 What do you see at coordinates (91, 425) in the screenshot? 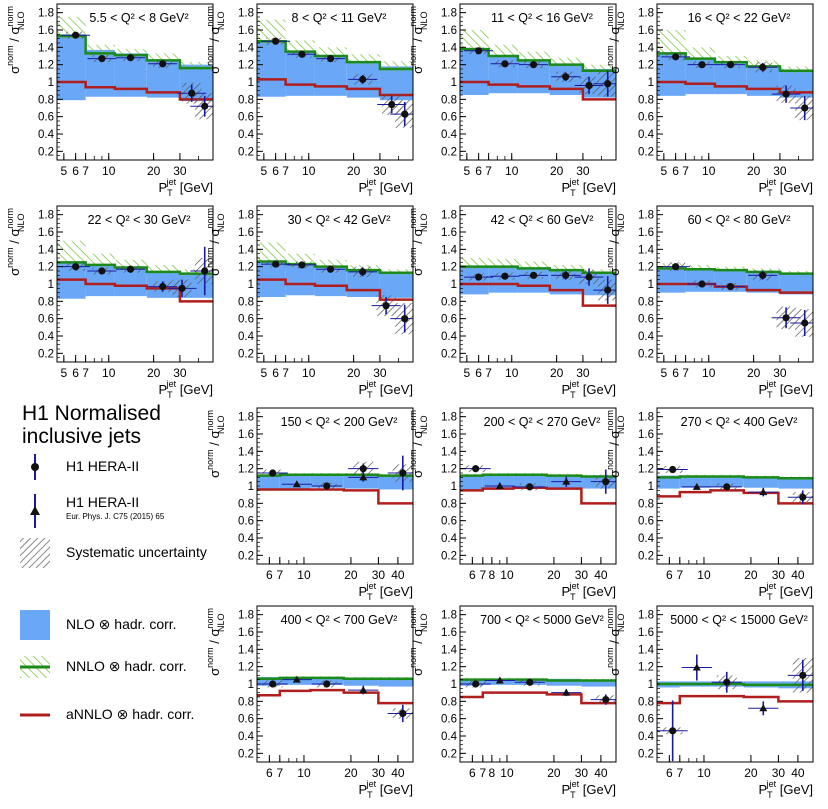
I see `legend-title: H1 Normalised inclusive jets` at bounding box center [91, 425].